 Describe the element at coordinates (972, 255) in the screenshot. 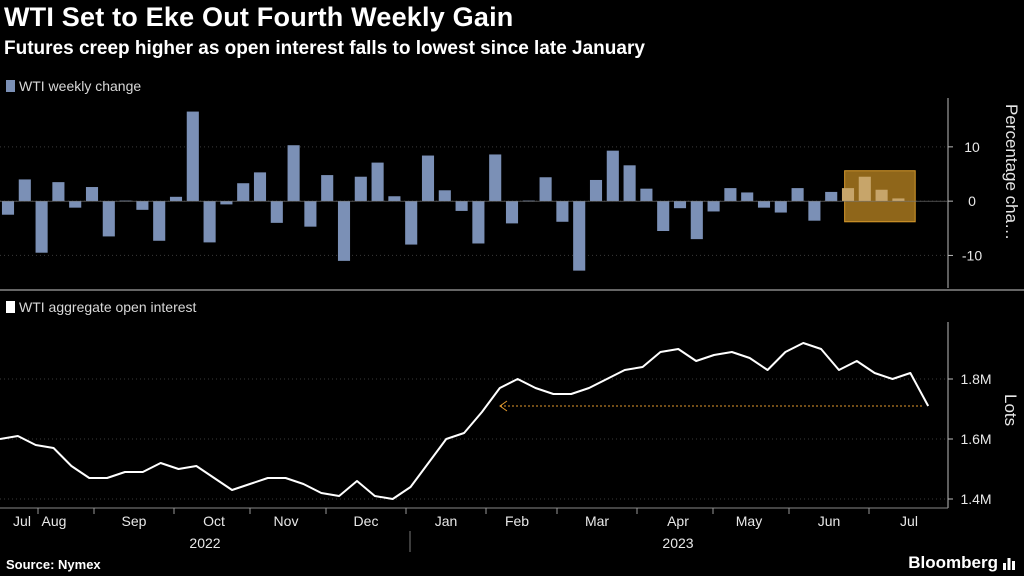

I see `top-y-tick-label: -10` at that location.